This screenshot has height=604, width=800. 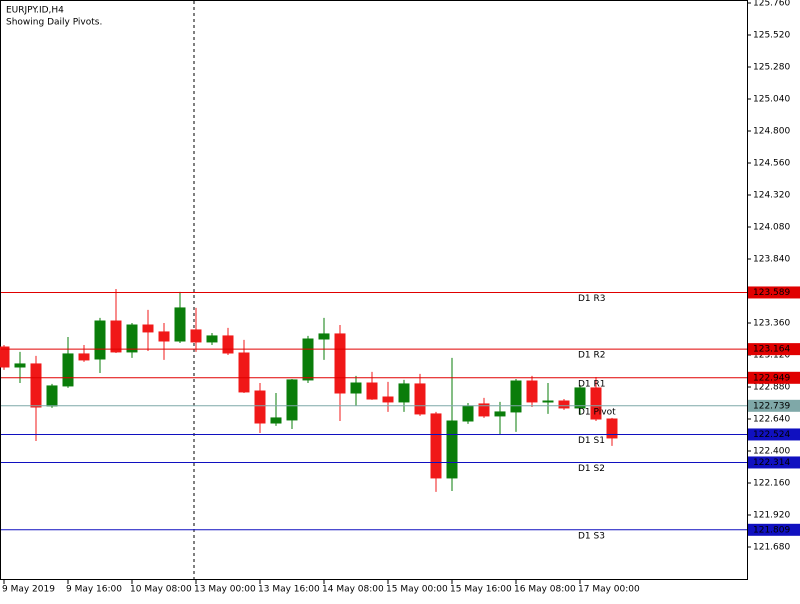 I want to click on x-tick-label: 14 May 08:00, so click(x=353, y=590).